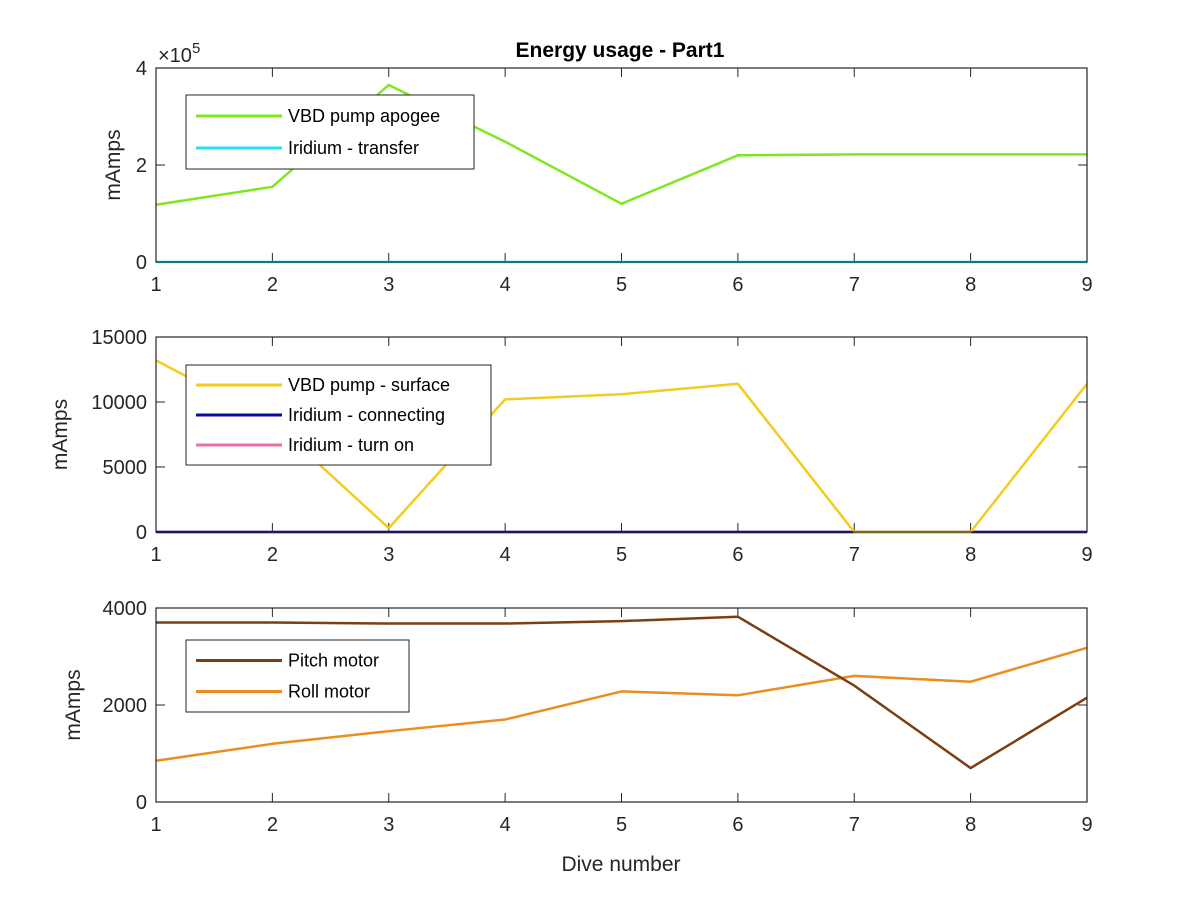 The height and width of the screenshot is (900, 1200). What do you see at coordinates (141, 69) in the screenshot?
I see `y-tick-label: 4` at bounding box center [141, 69].